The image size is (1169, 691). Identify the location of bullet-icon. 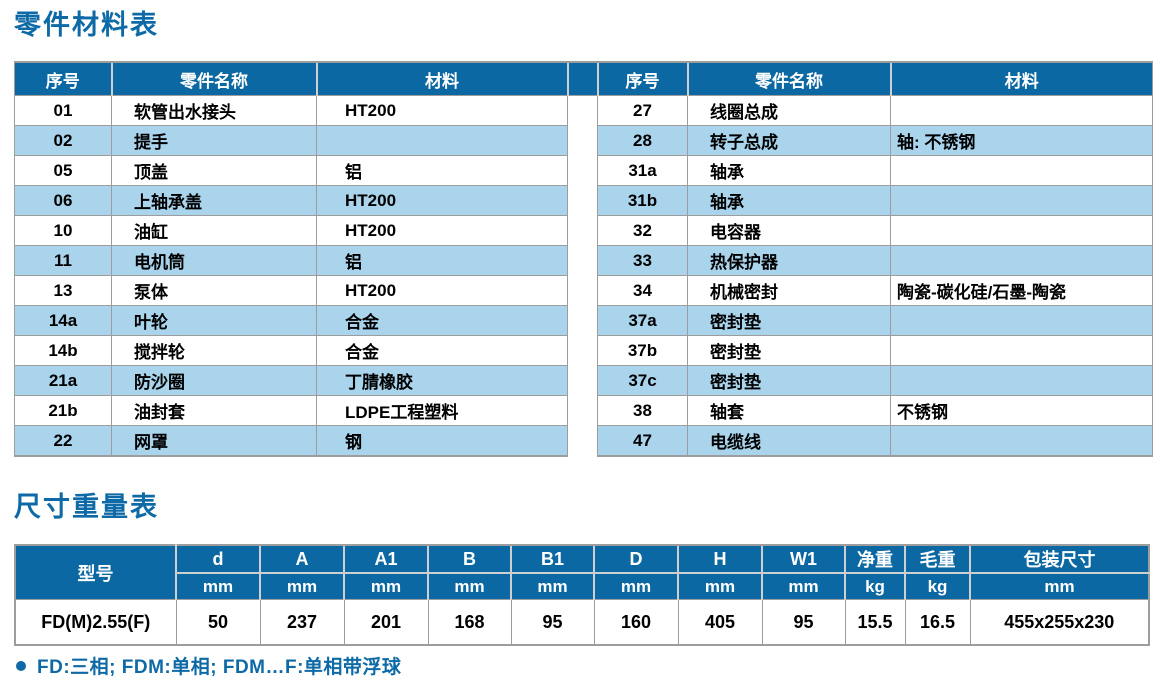
(21, 665).